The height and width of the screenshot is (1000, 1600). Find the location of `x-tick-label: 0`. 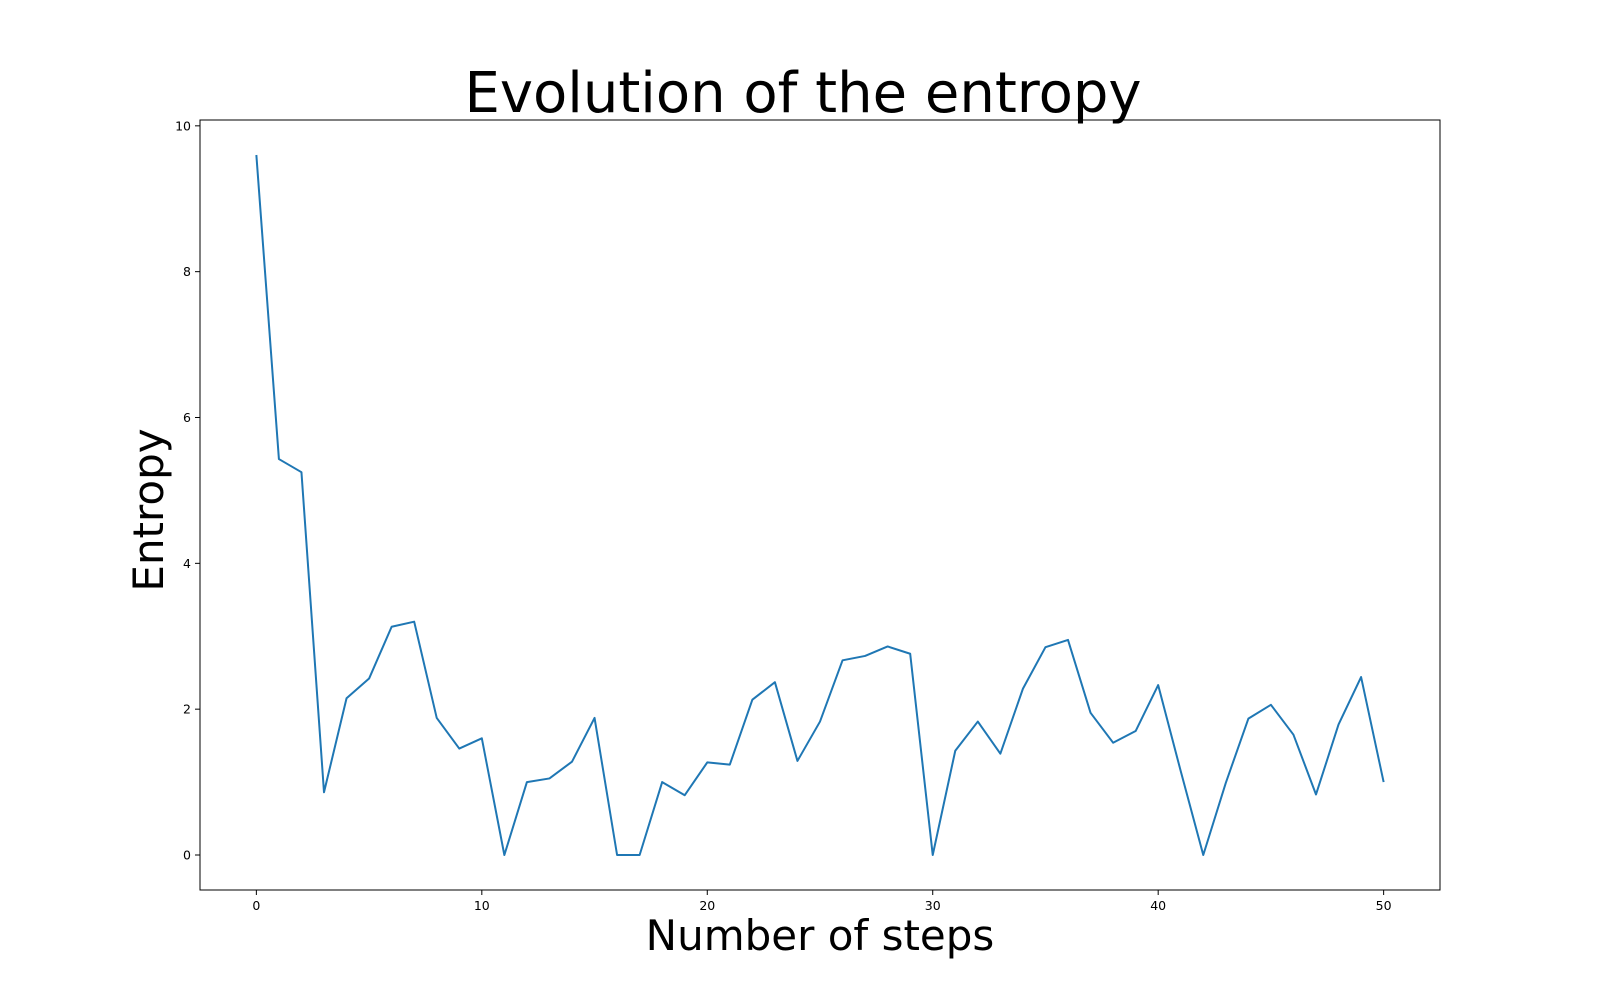

x-tick-label: 0 is located at coordinates (256, 905).